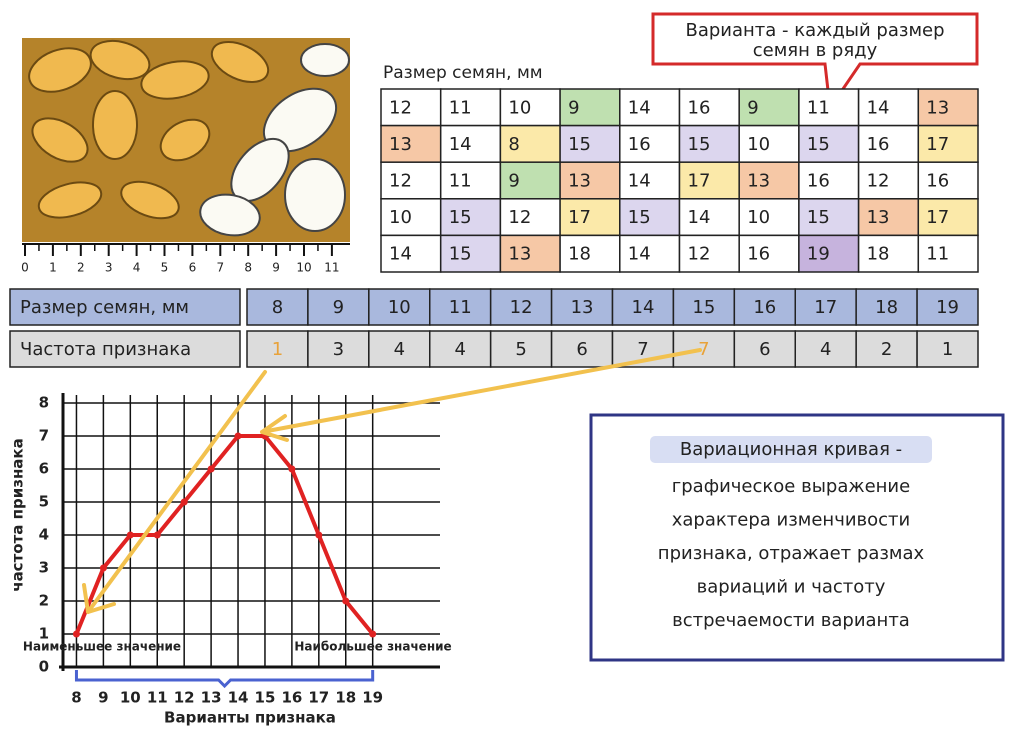 This screenshot has height=740, width=1024. I want to click on y-tick-label: 6, so click(44, 469).